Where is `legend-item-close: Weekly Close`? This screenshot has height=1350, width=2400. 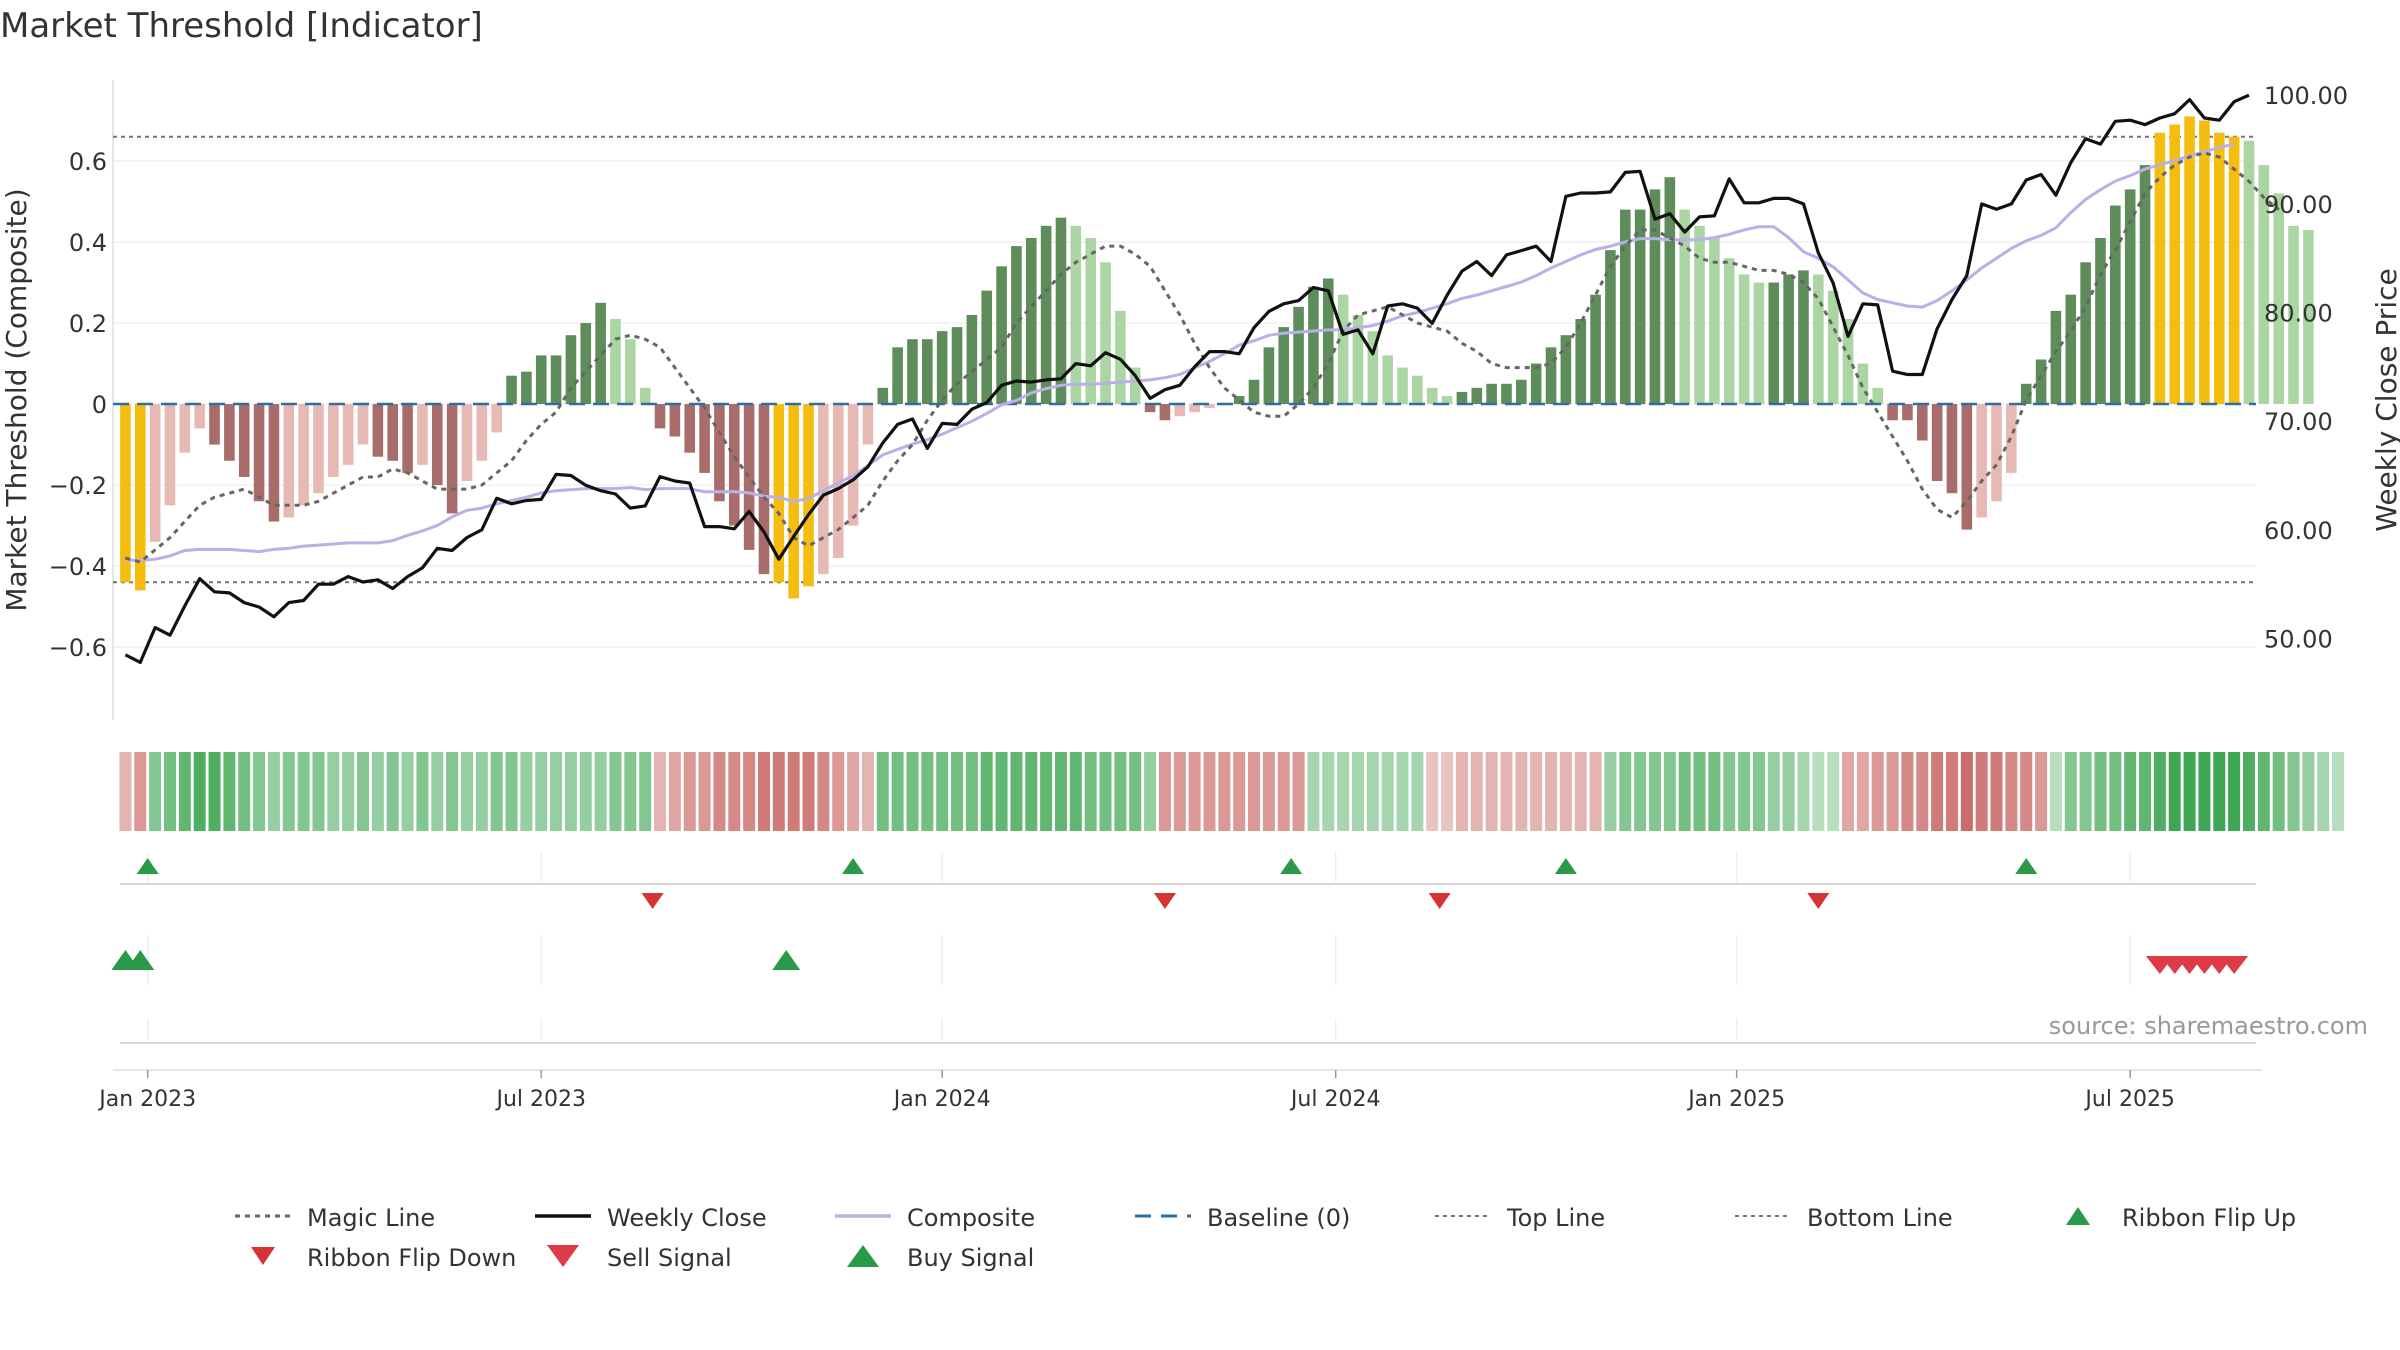 legend-item-close: Weekly Close is located at coordinates (651, 1218).